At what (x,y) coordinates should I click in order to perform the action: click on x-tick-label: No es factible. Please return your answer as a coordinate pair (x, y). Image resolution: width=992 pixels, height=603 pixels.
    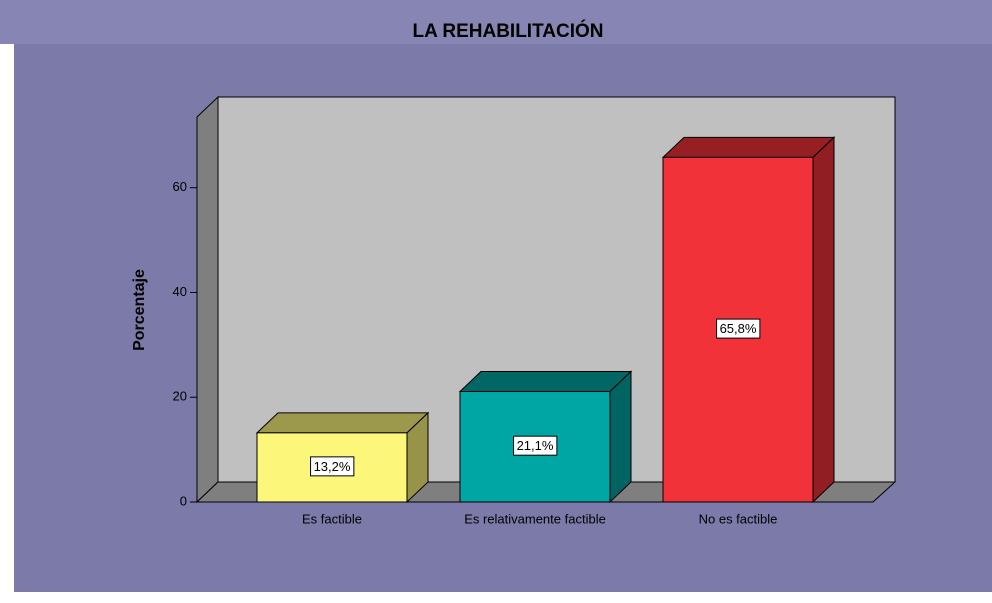
    Looking at the image, I should click on (738, 518).